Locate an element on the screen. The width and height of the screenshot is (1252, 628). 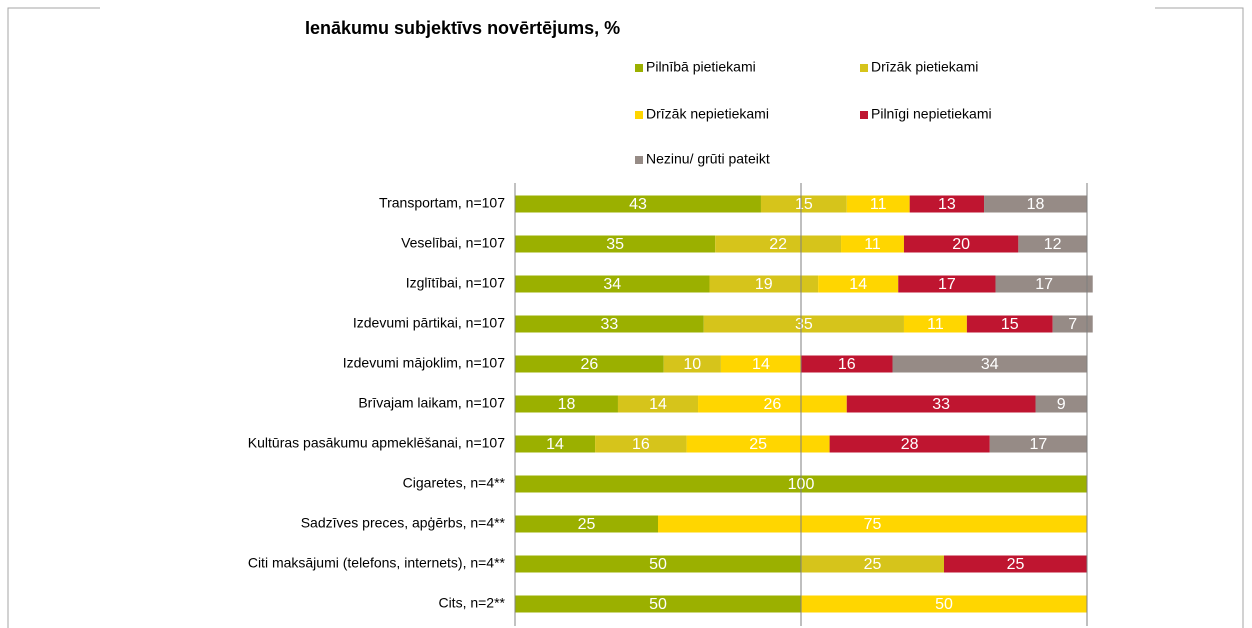
y-tick-label: Cigaretes, n=4** is located at coordinates (454, 483).